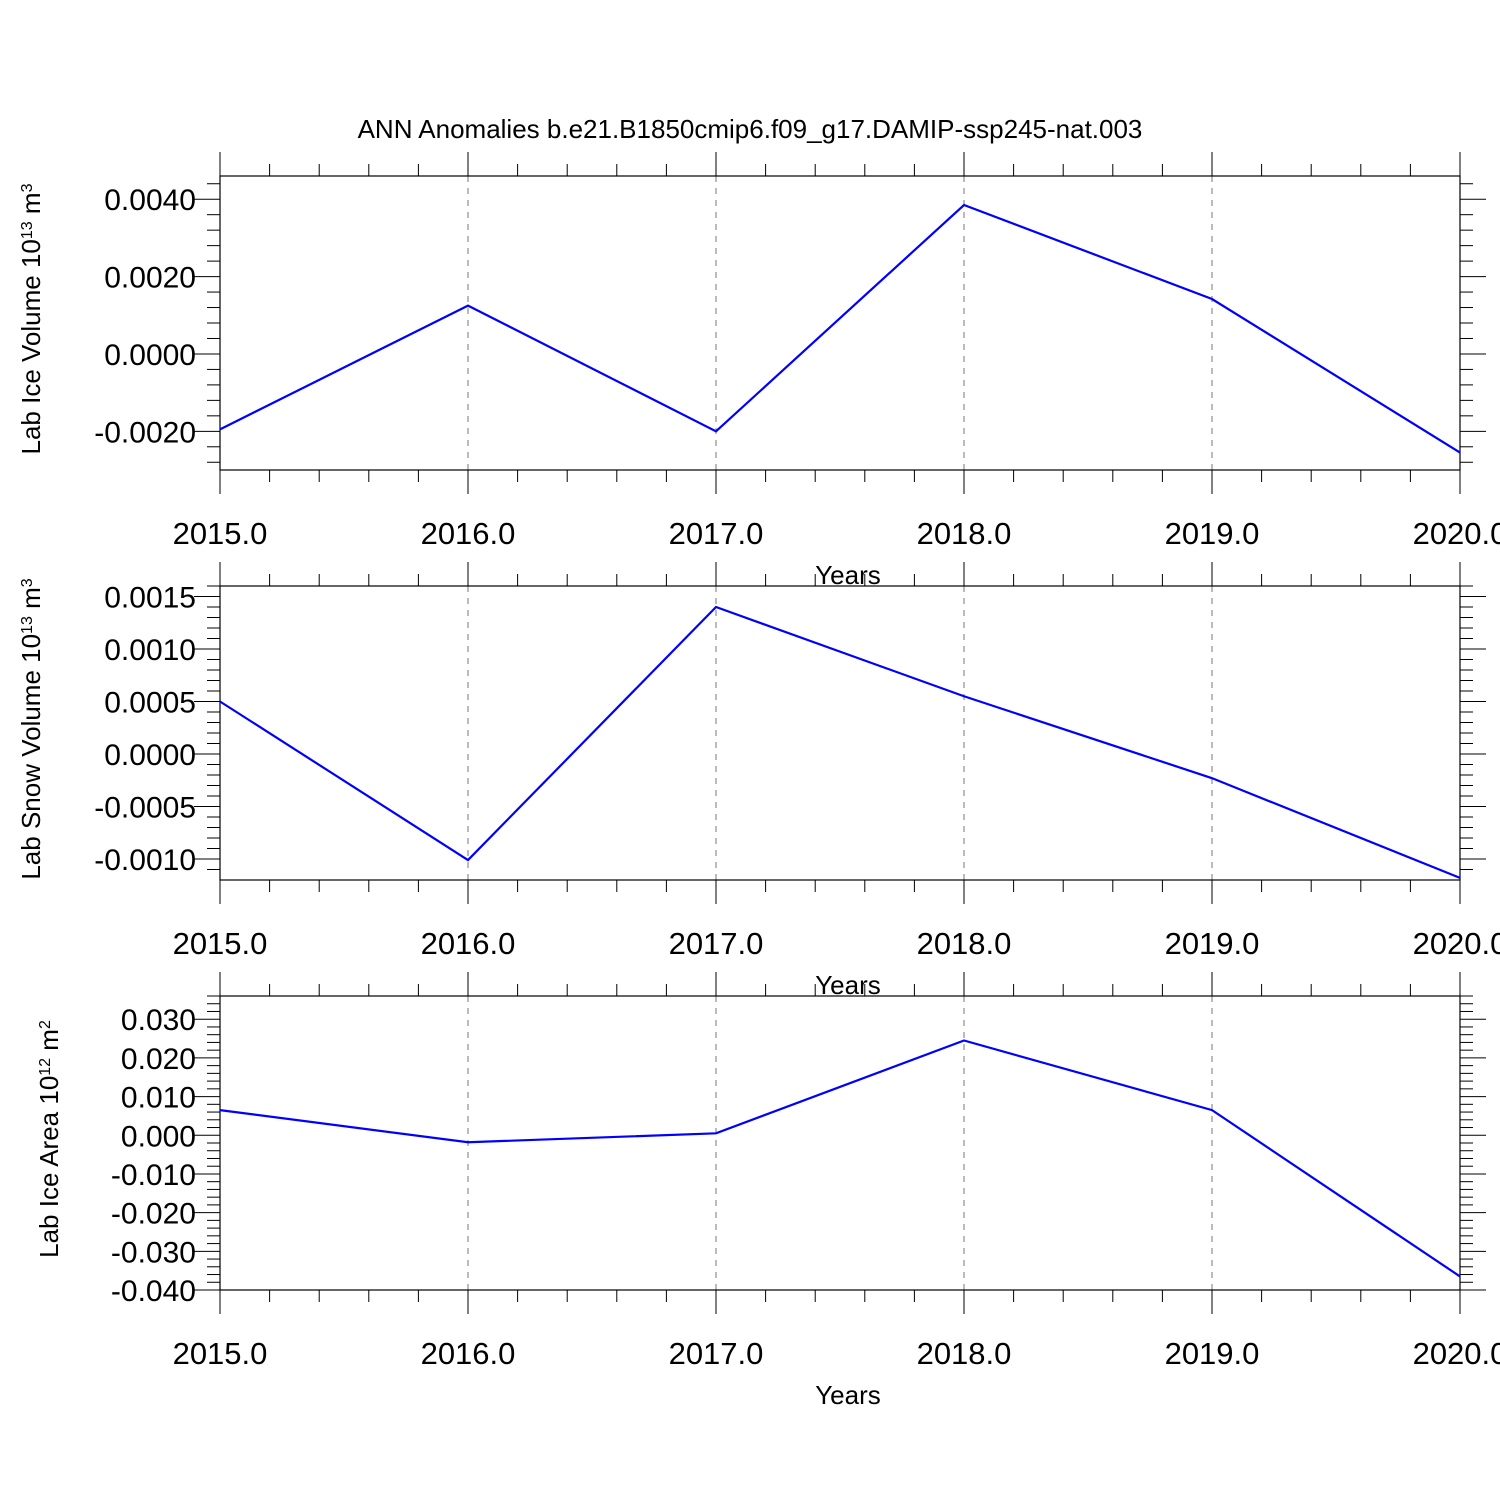  Describe the element at coordinates (158, 1059) in the screenshot. I see `y-tick-label: 0.020` at that location.